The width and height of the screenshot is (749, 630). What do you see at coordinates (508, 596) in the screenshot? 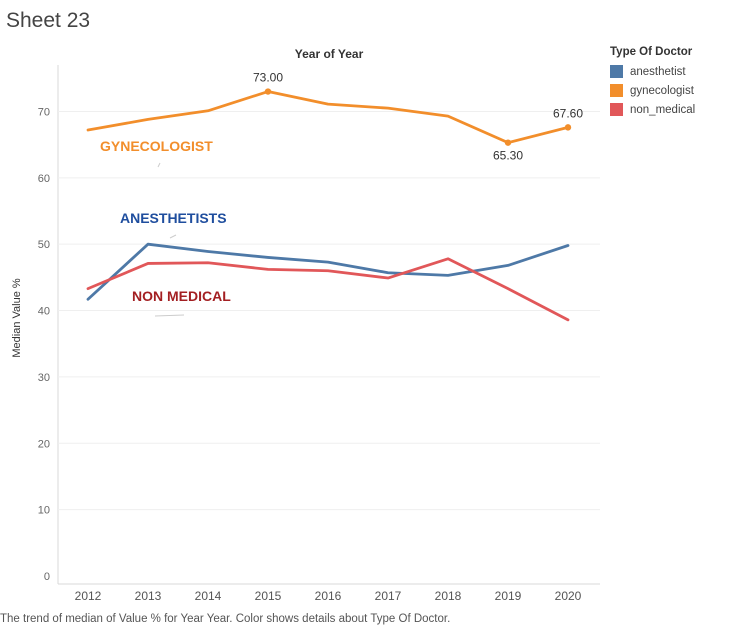
I see `x-tick-label: 2019` at bounding box center [508, 596].